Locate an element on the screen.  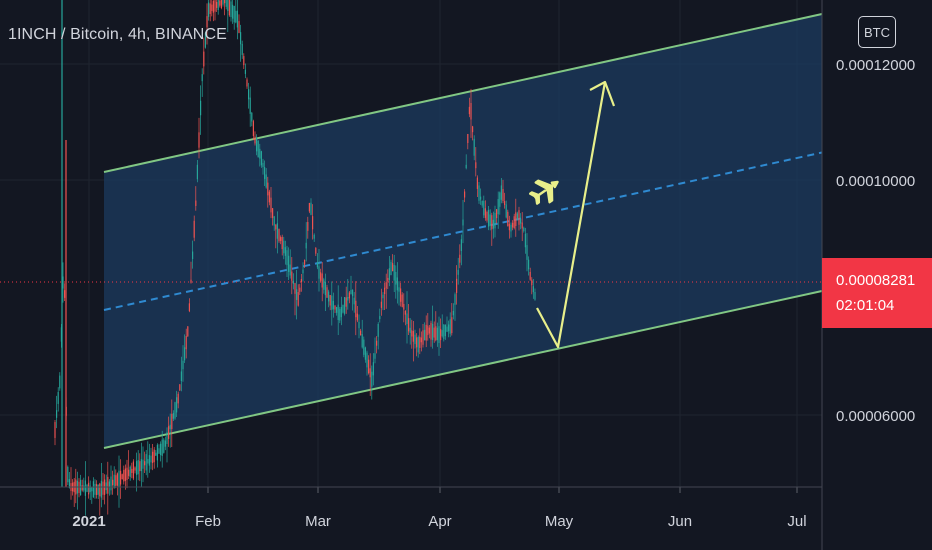
projection-arrowhead is located at coordinates (602, 93).